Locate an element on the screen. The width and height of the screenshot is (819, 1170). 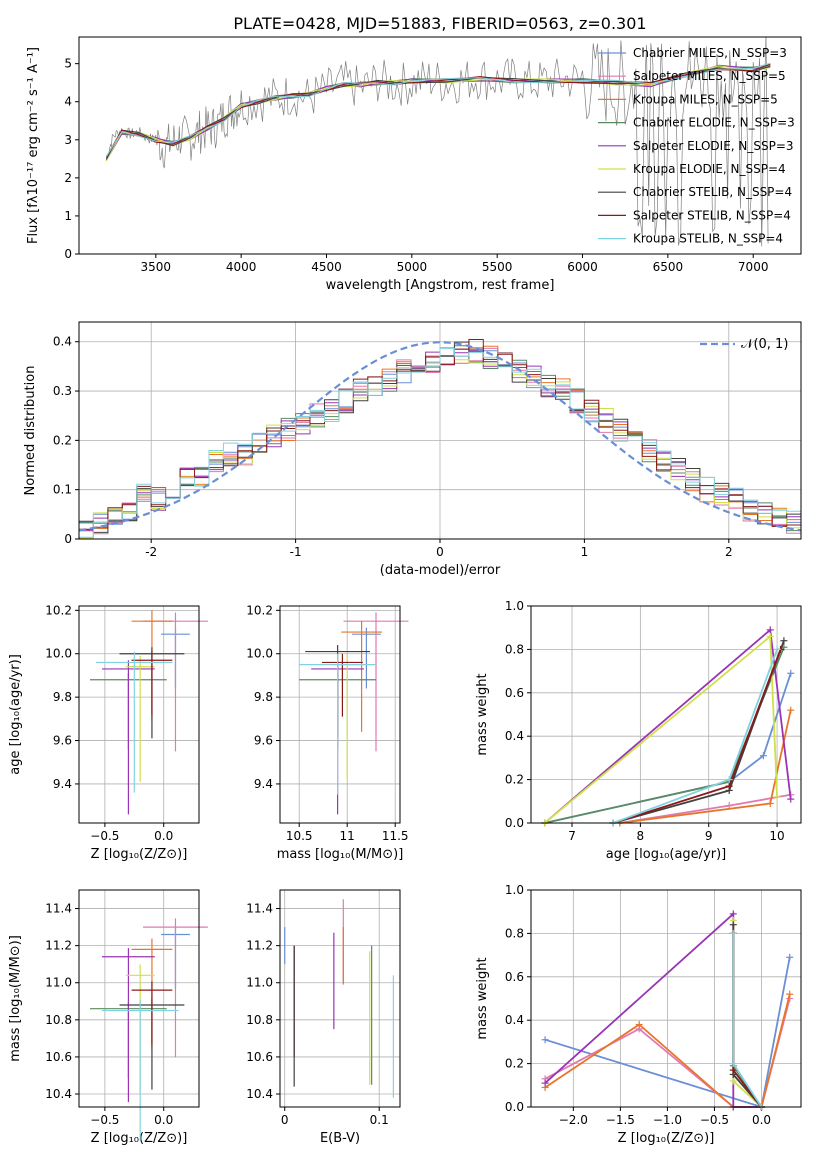
y-axis-label: age [log₁₀(age/yr)] is located at coordinates (15, 714).